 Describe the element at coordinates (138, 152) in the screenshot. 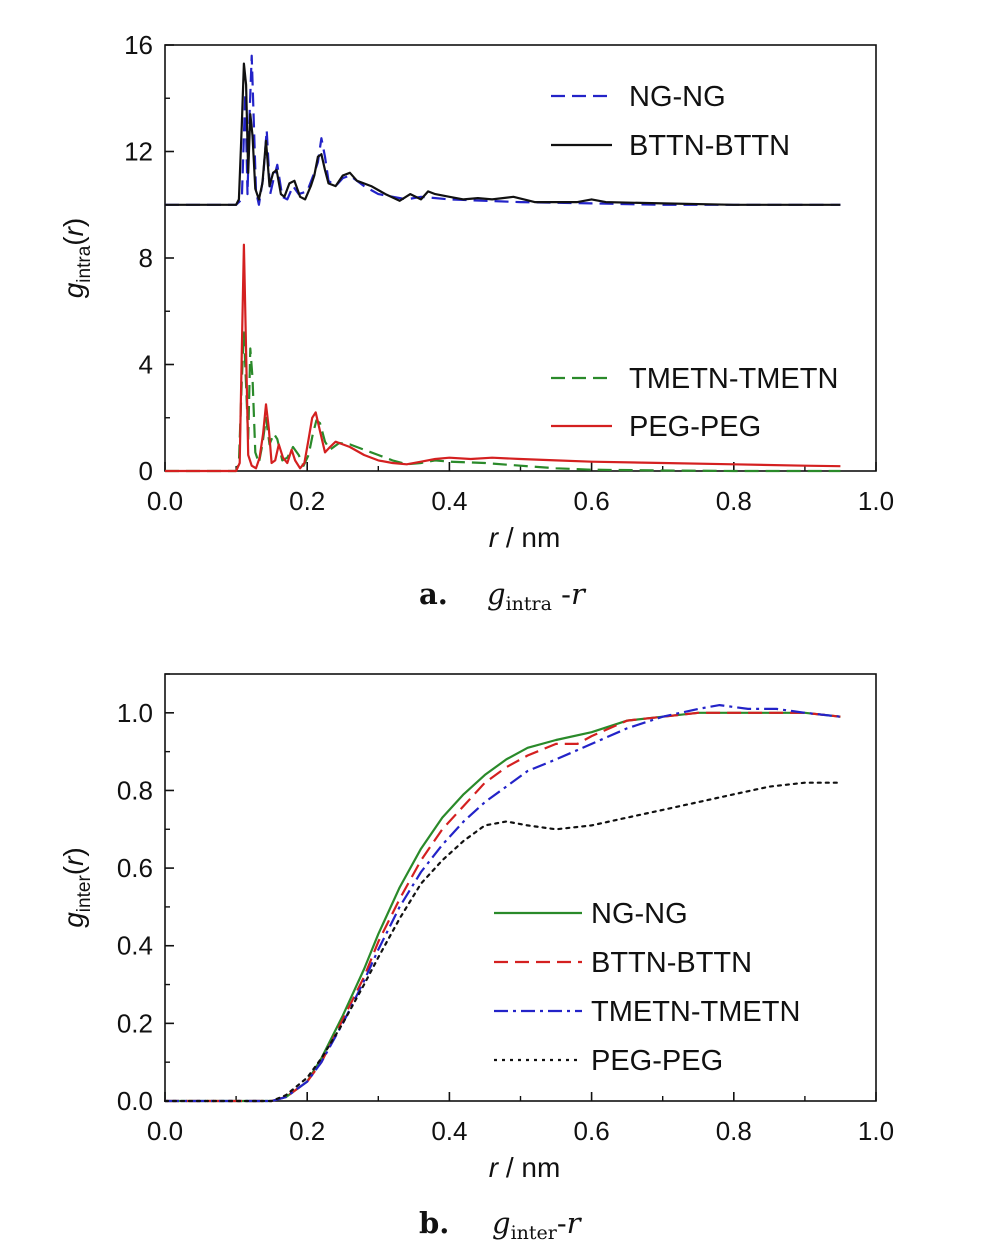

I see `panel-a-y-tick-label: 12` at that location.